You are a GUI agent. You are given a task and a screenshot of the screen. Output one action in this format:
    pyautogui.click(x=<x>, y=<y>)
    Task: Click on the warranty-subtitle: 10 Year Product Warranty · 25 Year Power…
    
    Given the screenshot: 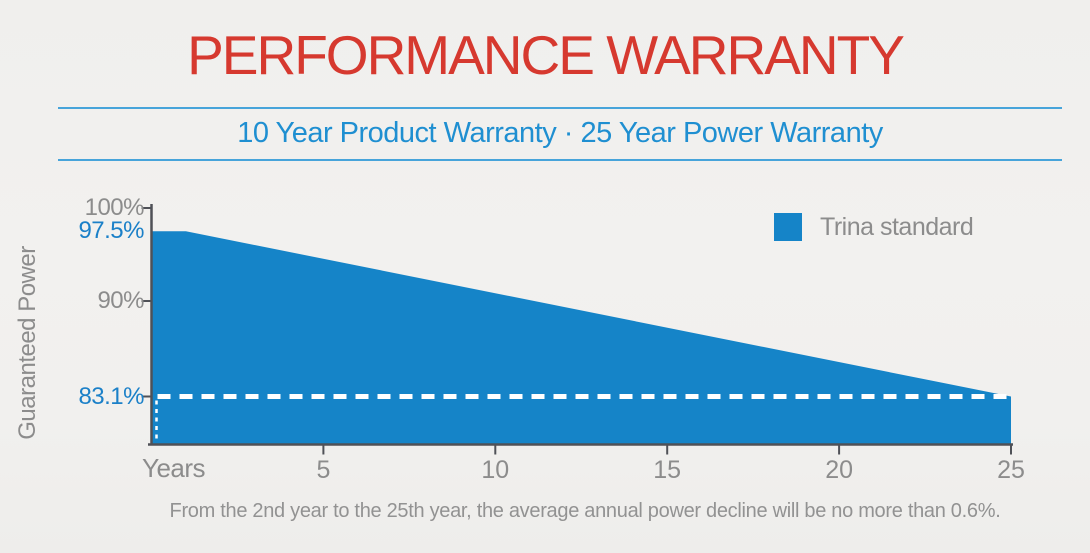 What is the action you would take?
    pyautogui.click(x=560, y=133)
    